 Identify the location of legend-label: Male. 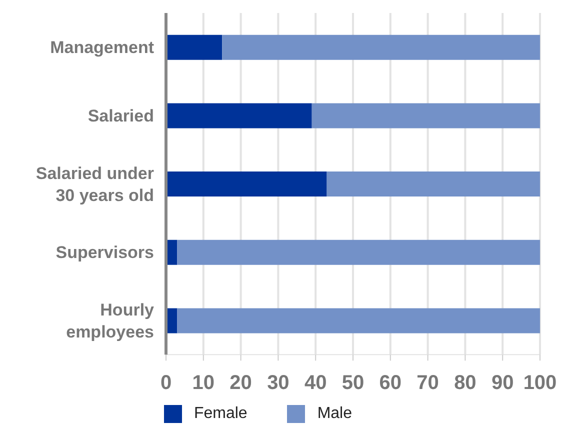
(334, 413).